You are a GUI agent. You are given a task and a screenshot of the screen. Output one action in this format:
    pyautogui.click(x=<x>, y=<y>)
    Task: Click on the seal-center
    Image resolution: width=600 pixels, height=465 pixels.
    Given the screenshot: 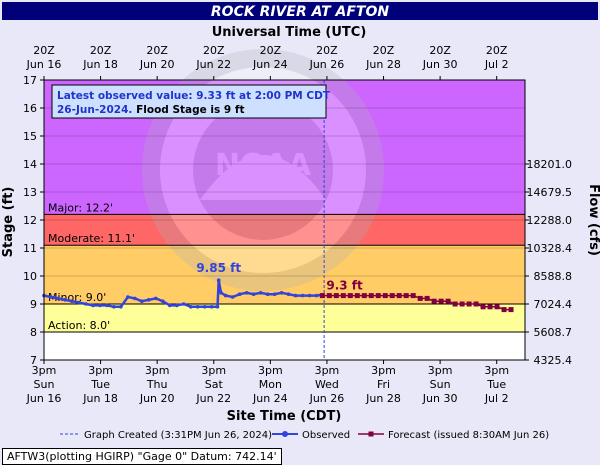 What is the action you would take?
    pyautogui.click(x=263, y=170)
    